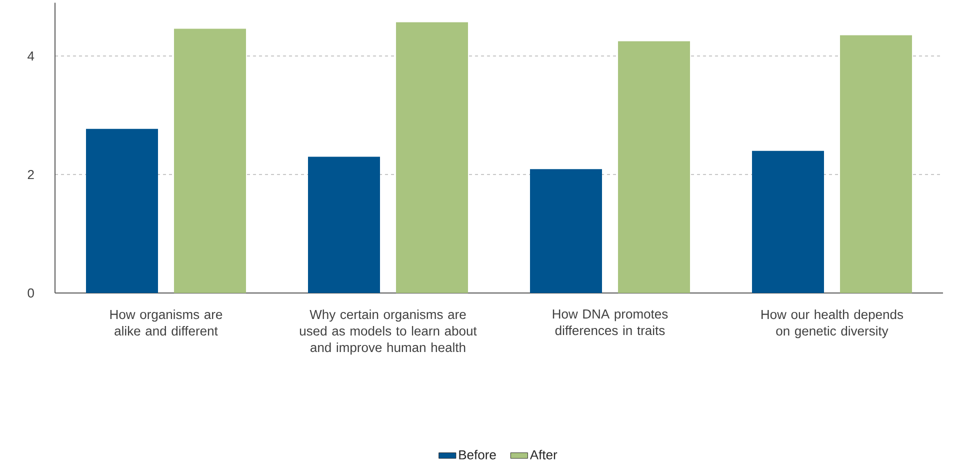 Image resolution: width=953 pixels, height=472 pixels. Describe the element at coordinates (31, 175) in the screenshot. I see `y-tick-label: 2` at that location.